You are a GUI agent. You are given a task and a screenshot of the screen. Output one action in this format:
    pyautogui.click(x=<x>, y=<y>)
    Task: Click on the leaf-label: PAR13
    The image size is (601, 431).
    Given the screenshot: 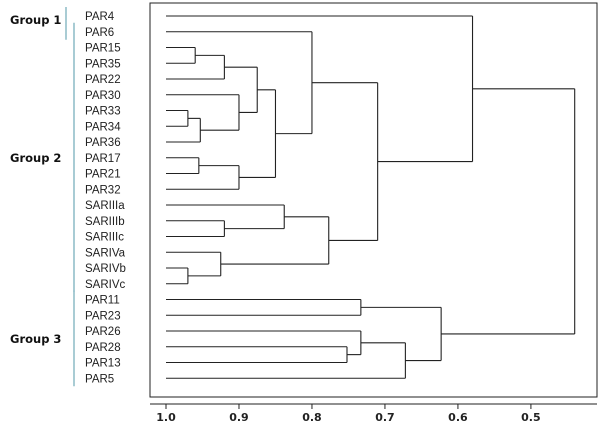 What is the action you would take?
    pyautogui.click(x=103, y=364)
    